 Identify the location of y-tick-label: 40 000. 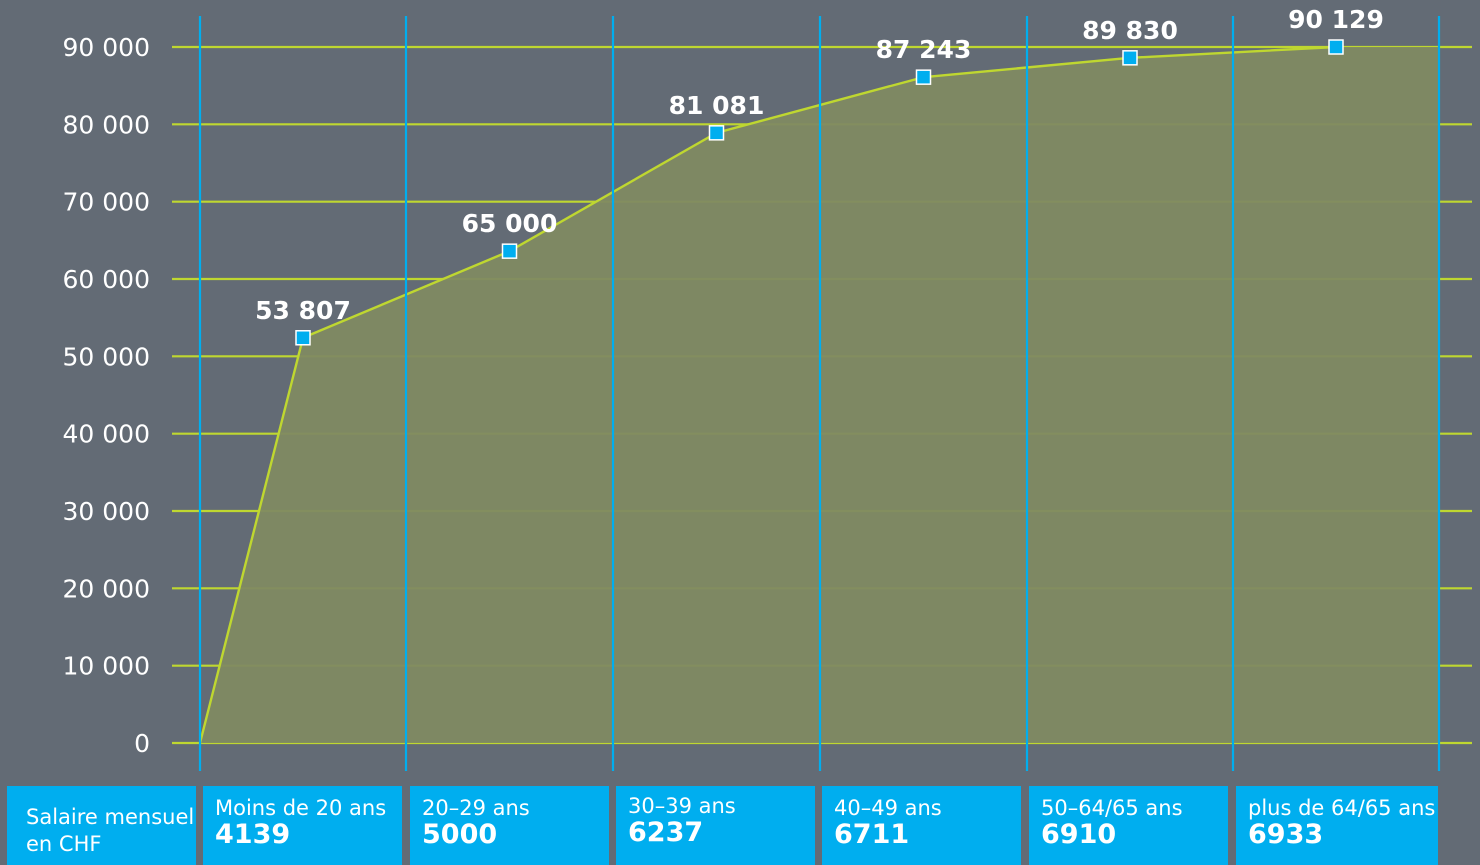
(106, 434).